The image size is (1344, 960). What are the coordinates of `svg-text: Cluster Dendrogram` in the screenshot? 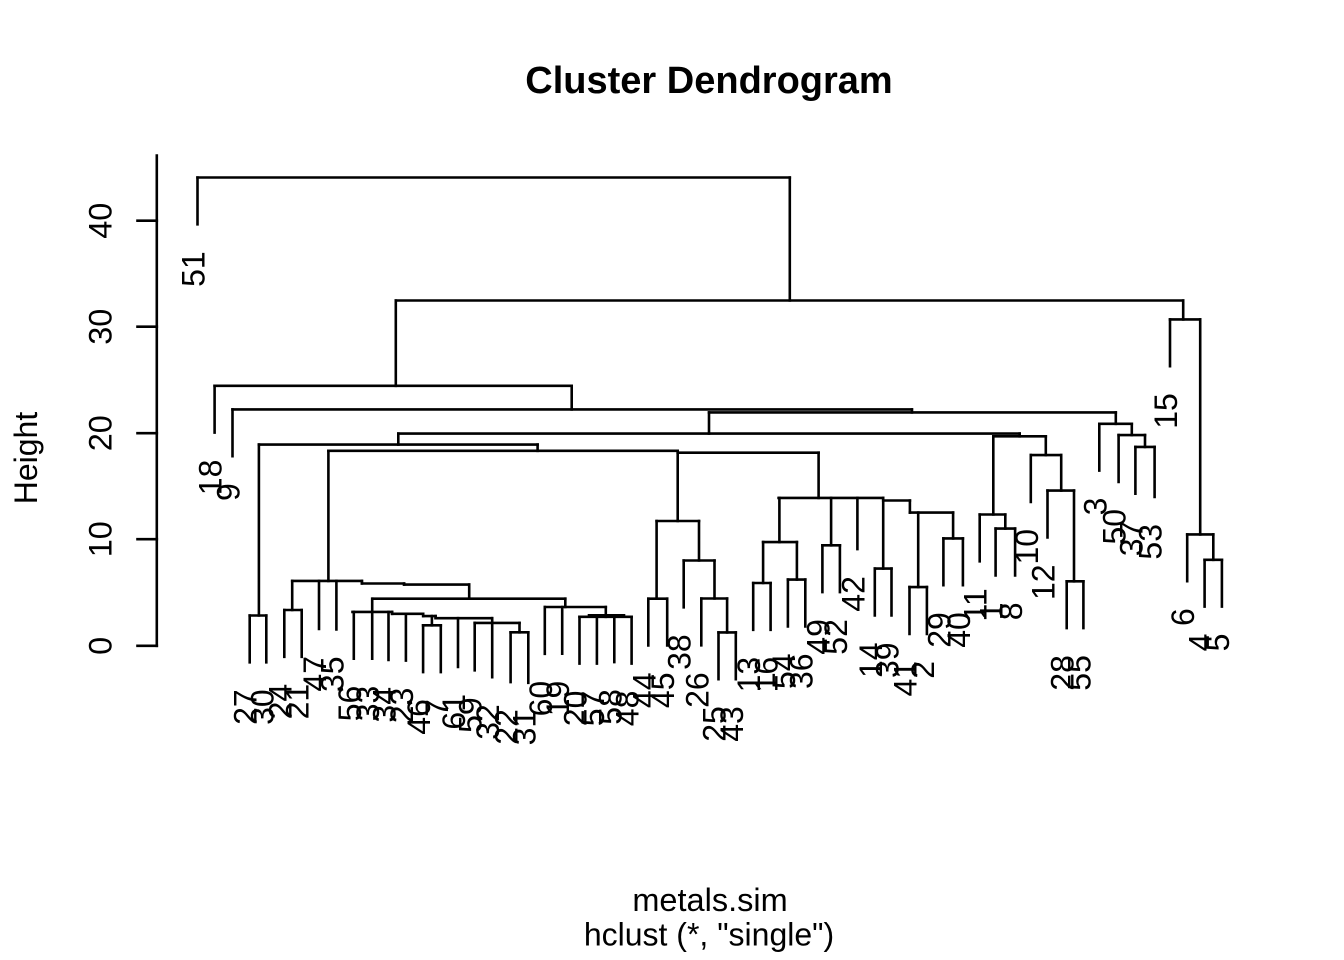 It's located at (708, 81).